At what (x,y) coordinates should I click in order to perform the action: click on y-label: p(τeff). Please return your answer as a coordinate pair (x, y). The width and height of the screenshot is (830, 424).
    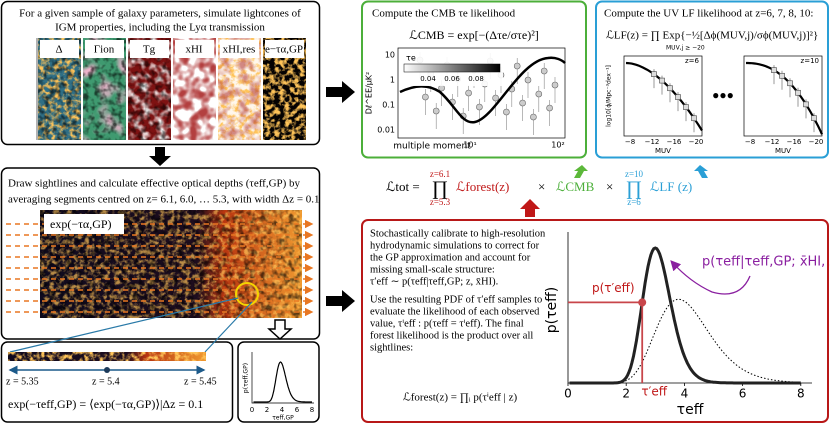
    Looking at the image, I should click on (552, 310).